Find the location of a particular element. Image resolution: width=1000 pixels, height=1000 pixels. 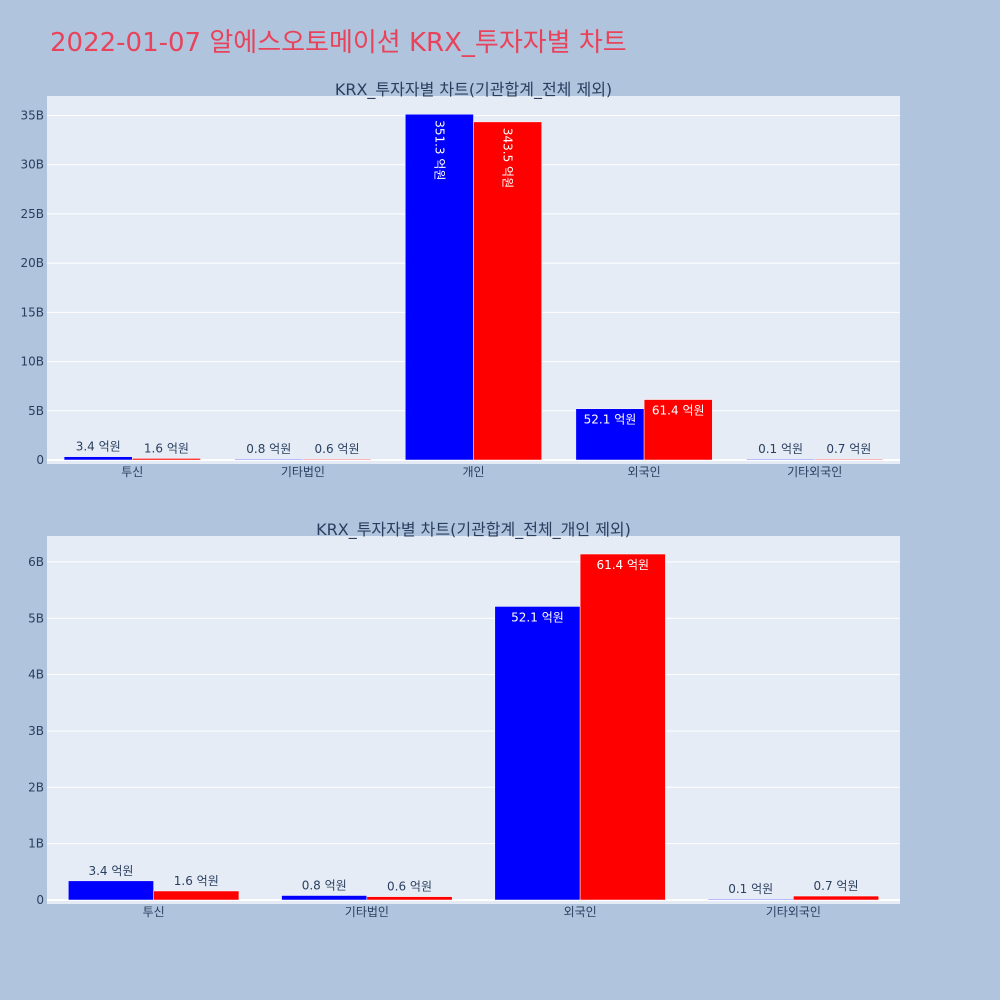

page-title: 2022-01-07 알에스오토메이션 KRX_투자자별 차트 is located at coordinates (338, 43).